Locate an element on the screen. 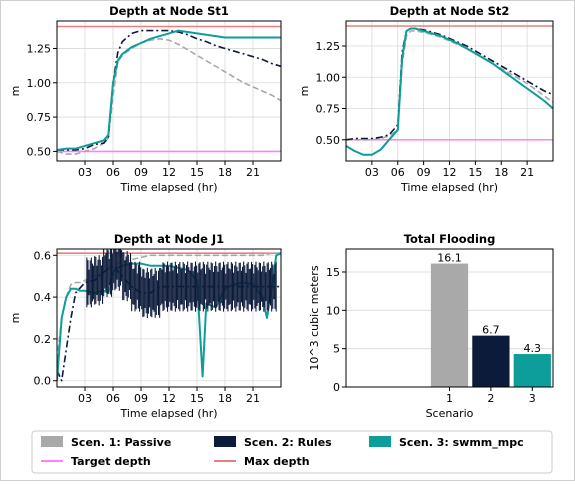 This screenshot has height=484, width=575. legend-item: Scen. 2: Rules is located at coordinates (273, 442).